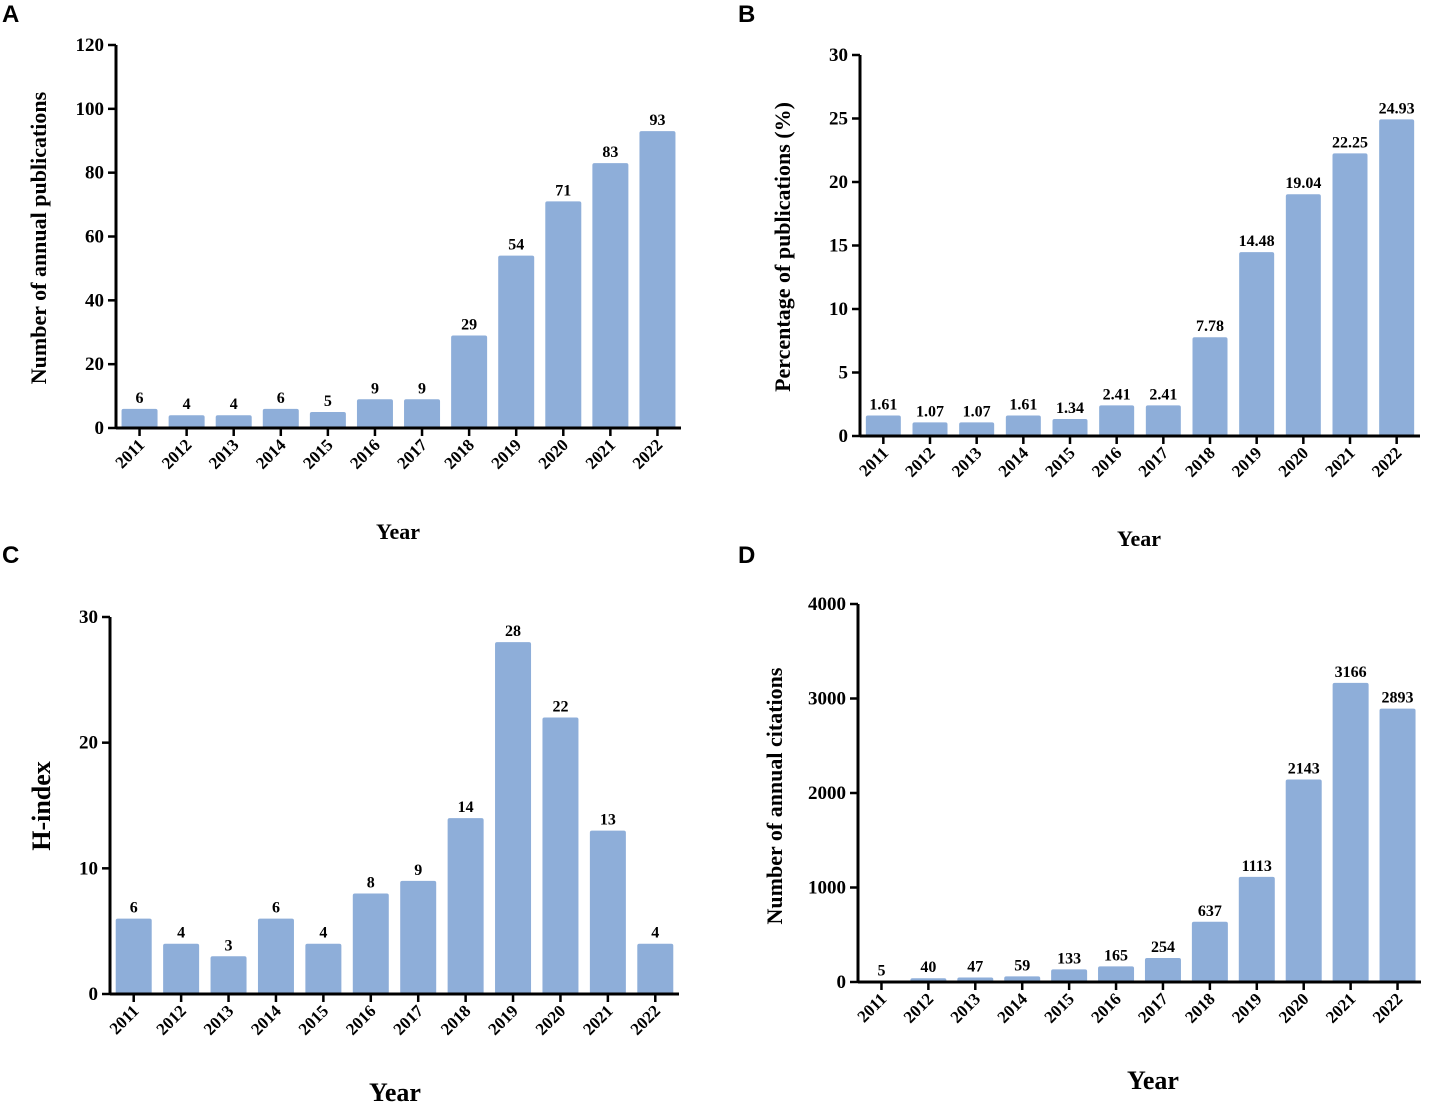 The height and width of the screenshot is (1108, 1441). Describe the element at coordinates (774, 795) in the screenshot. I see `chart-d-ylabel: Number of annual citations` at that location.